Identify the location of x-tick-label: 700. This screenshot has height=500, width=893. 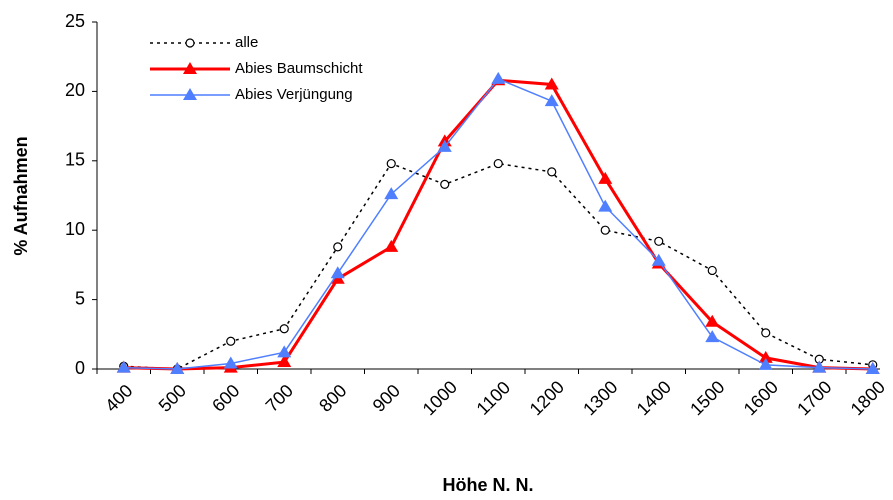
(279, 397).